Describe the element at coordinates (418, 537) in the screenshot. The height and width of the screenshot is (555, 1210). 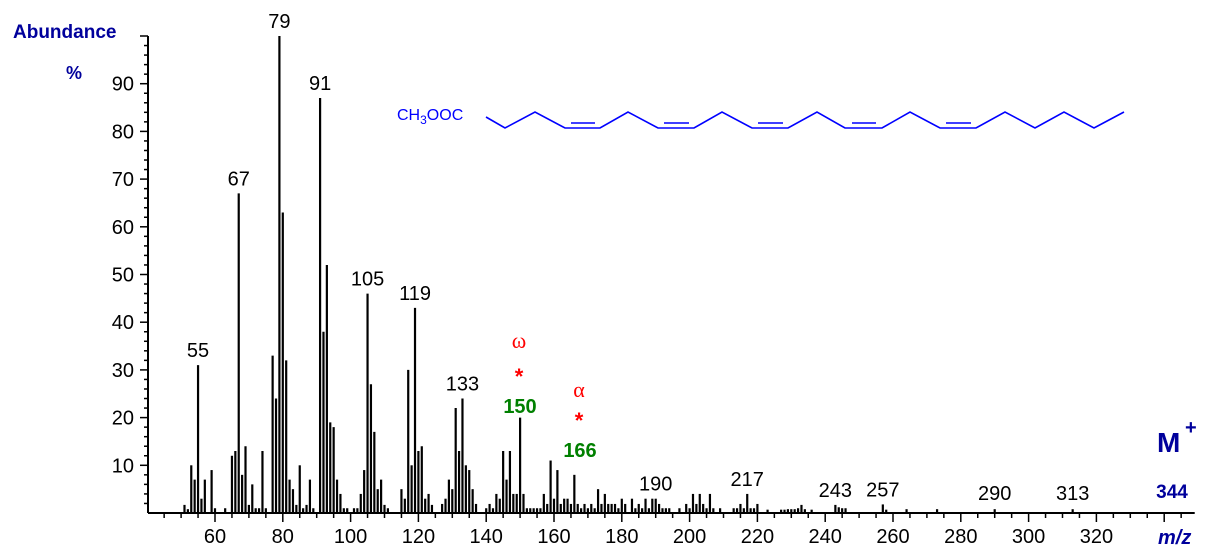
I see `x-tick-label: 120` at that location.